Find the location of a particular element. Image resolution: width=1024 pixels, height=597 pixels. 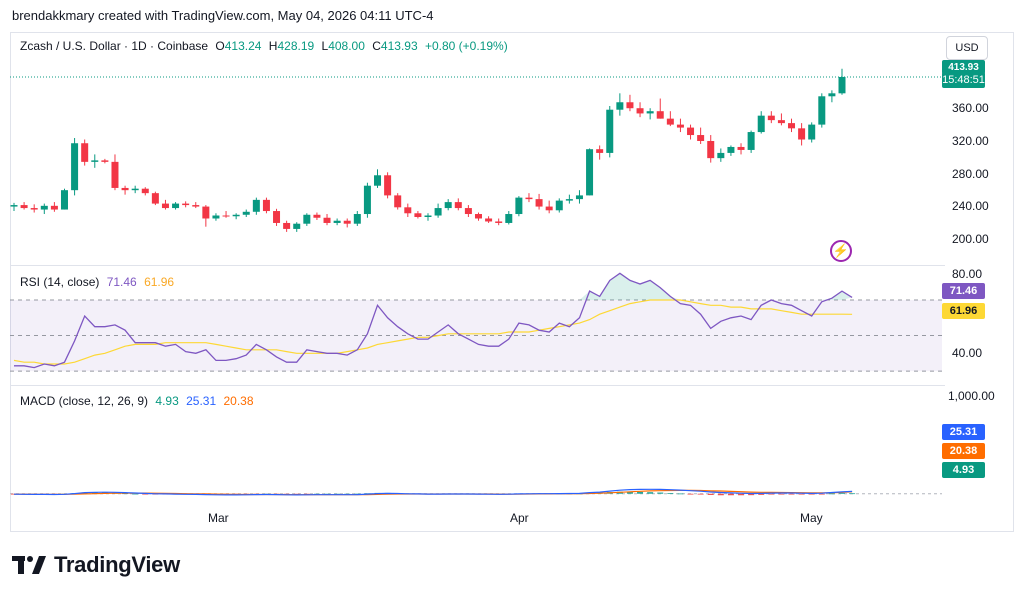

ohlc-close: C413.93 is located at coordinates (395, 46).